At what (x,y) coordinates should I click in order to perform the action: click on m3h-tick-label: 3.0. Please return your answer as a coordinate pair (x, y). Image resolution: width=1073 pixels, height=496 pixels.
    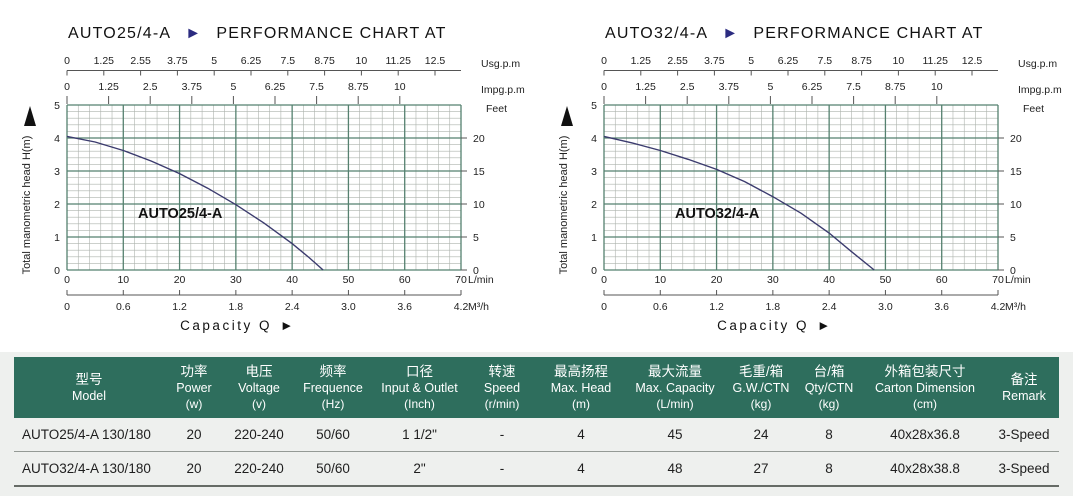
    Looking at the image, I should click on (348, 307).